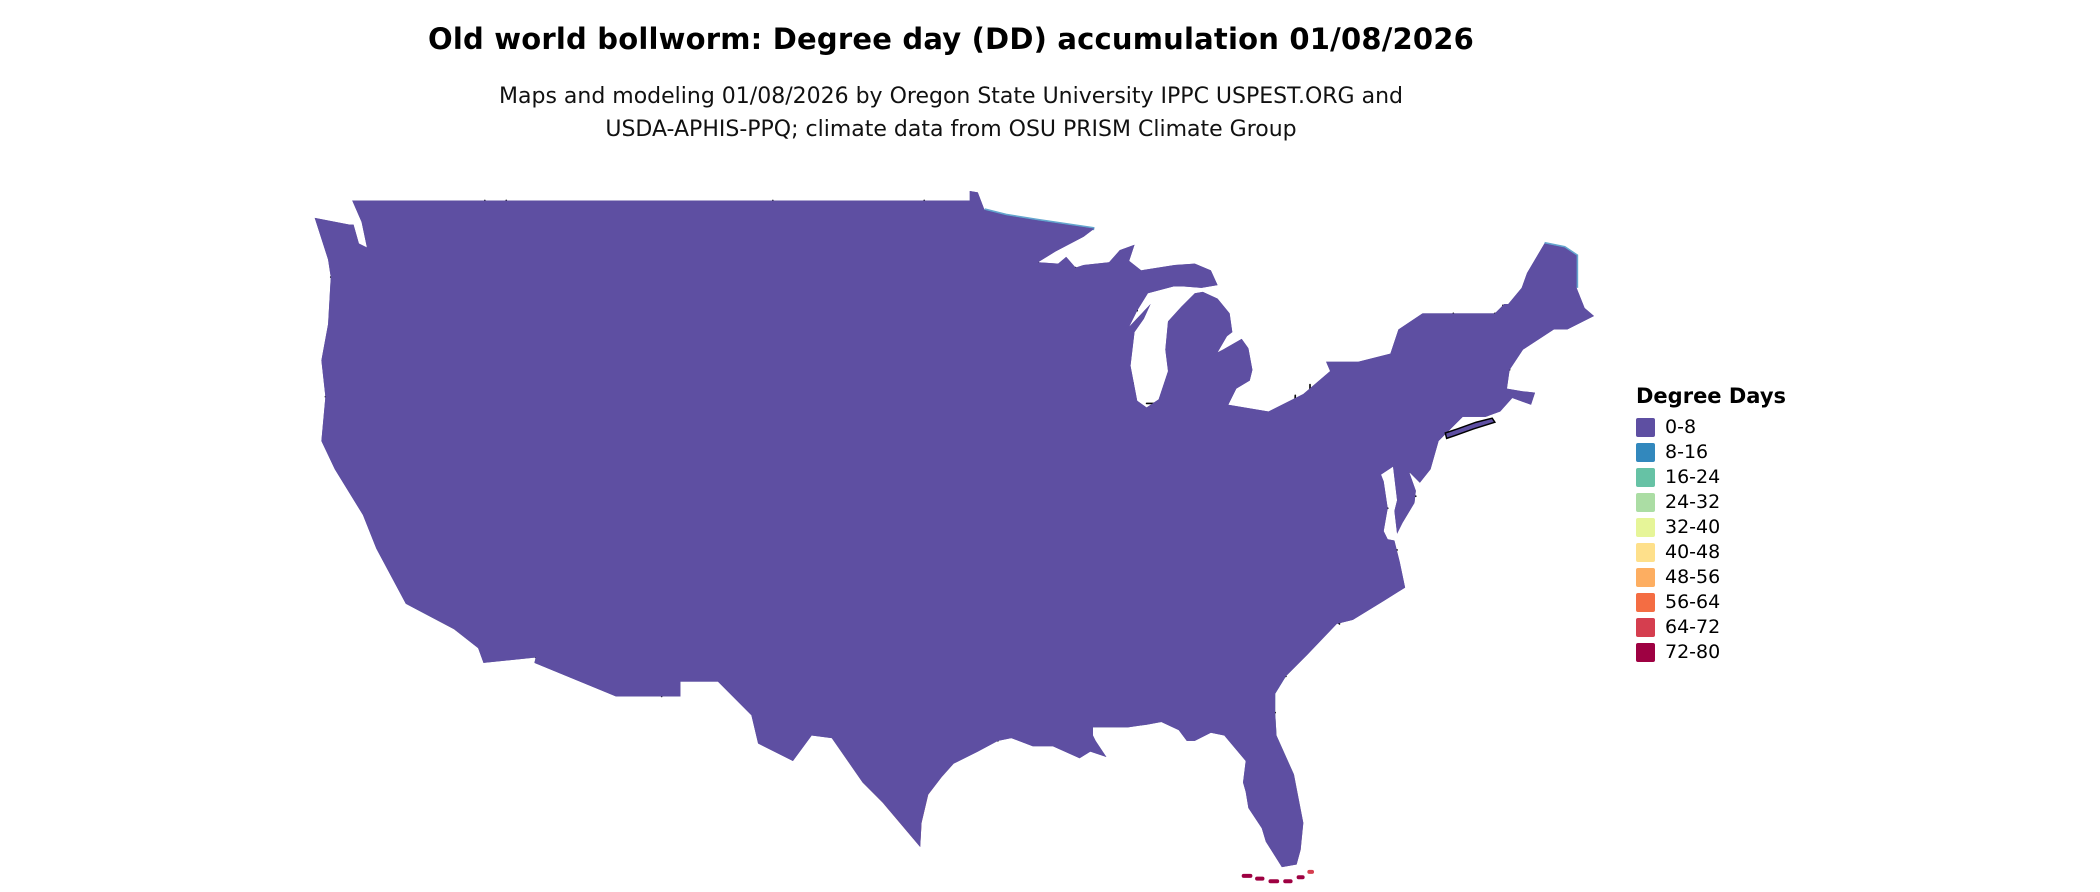 The image size is (2100, 892). I want to click on legend-label: 64-72, so click(1693, 627).